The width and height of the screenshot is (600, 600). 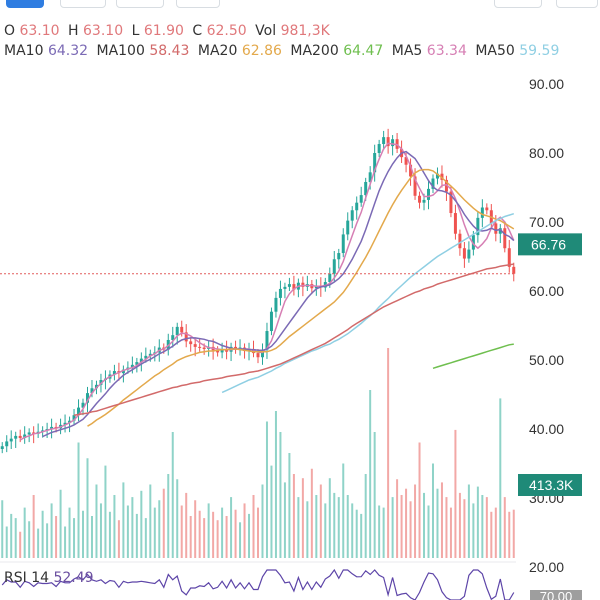 What do you see at coordinates (539, 51) in the screenshot?
I see `ma50-value: 59.59` at bounding box center [539, 51].